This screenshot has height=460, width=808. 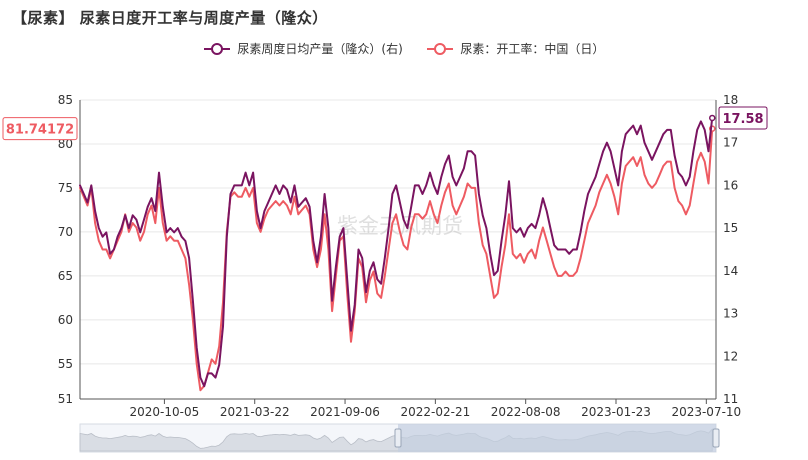 What do you see at coordinates (730, 100) in the screenshot?
I see `y-right-tick-label: 18` at bounding box center [730, 100].